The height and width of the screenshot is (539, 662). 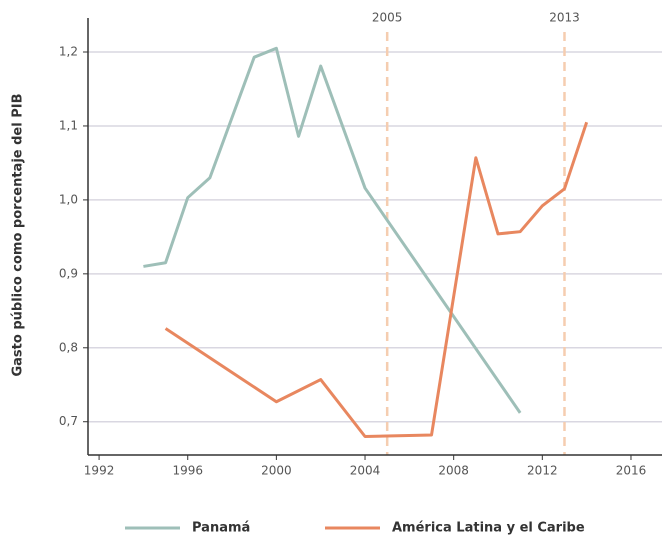 What do you see at coordinates (453, 471) in the screenshot?
I see `x-tick-label: 2008` at bounding box center [453, 471].